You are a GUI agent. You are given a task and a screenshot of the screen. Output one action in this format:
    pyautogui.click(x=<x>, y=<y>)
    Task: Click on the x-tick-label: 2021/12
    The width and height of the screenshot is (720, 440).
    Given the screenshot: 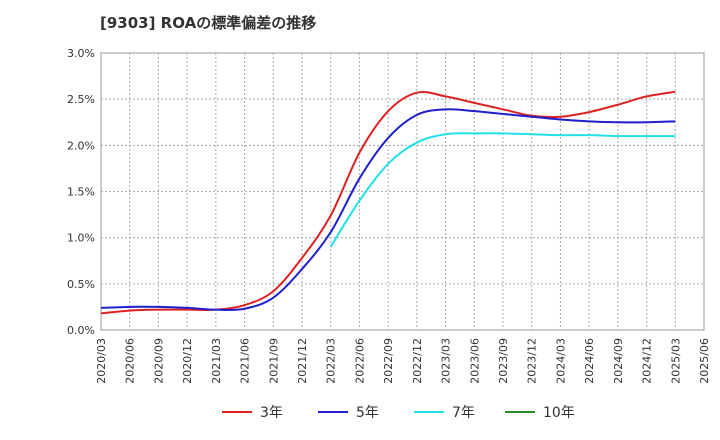 What is the action you would take?
    pyautogui.click(x=302, y=361)
    